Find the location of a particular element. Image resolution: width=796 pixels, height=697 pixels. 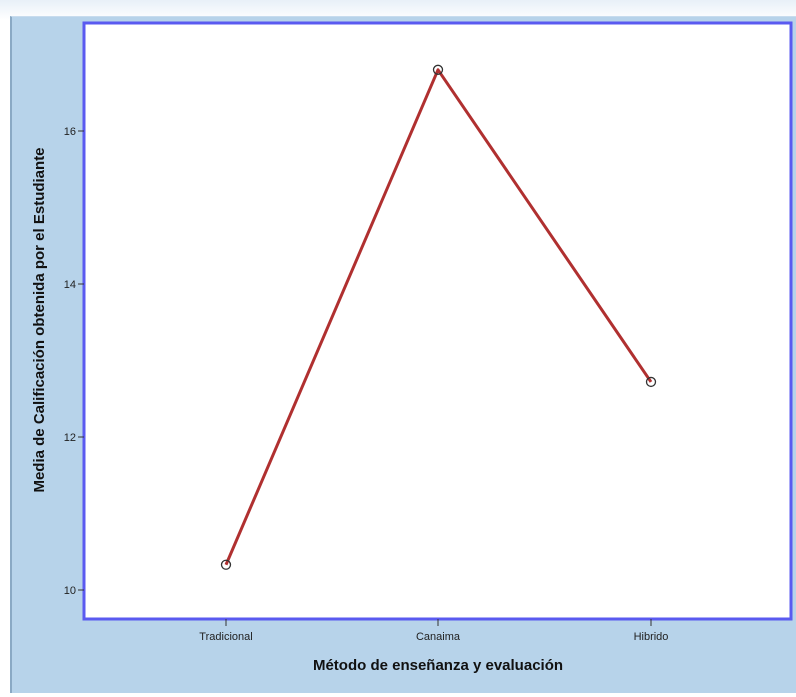

x-tick-label: Canaima is located at coordinates (438, 637).